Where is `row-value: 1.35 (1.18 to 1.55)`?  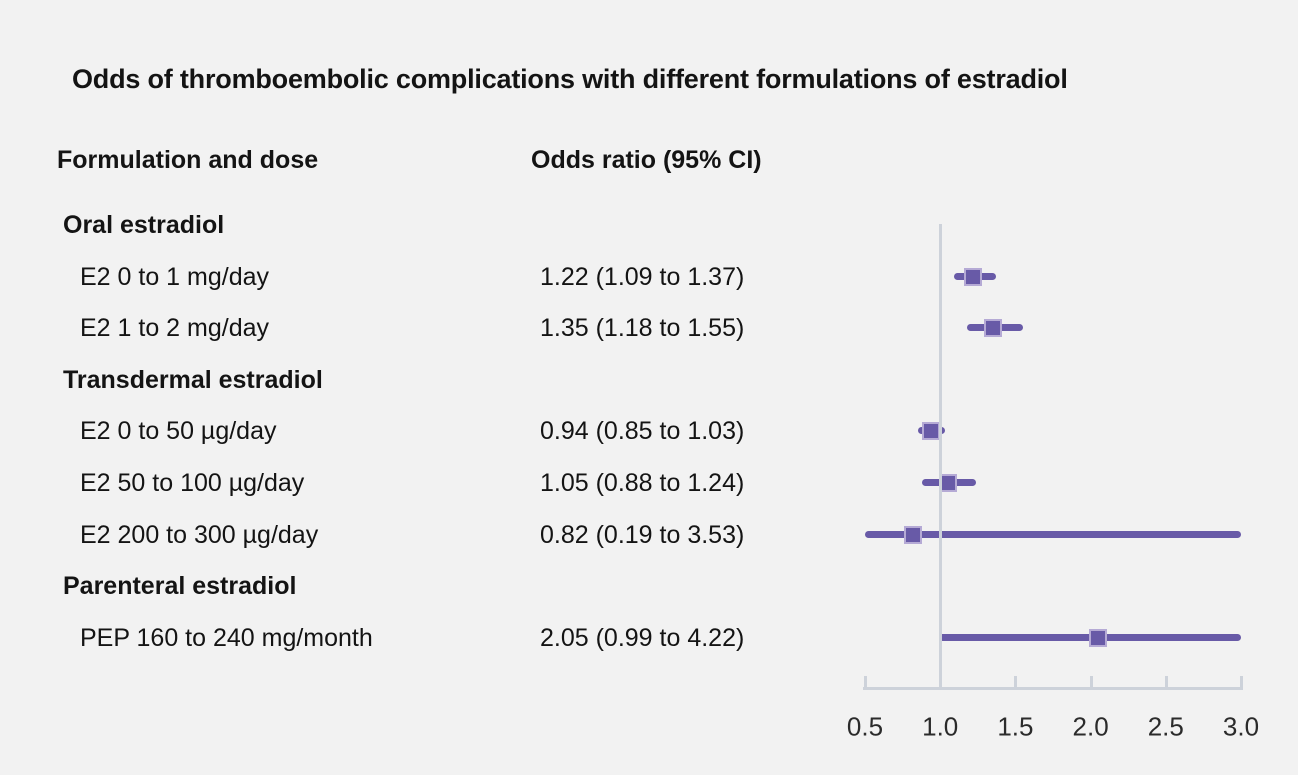
row-value: 1.35 (1.18 to 1.55) is located at coordinates (642, 328).